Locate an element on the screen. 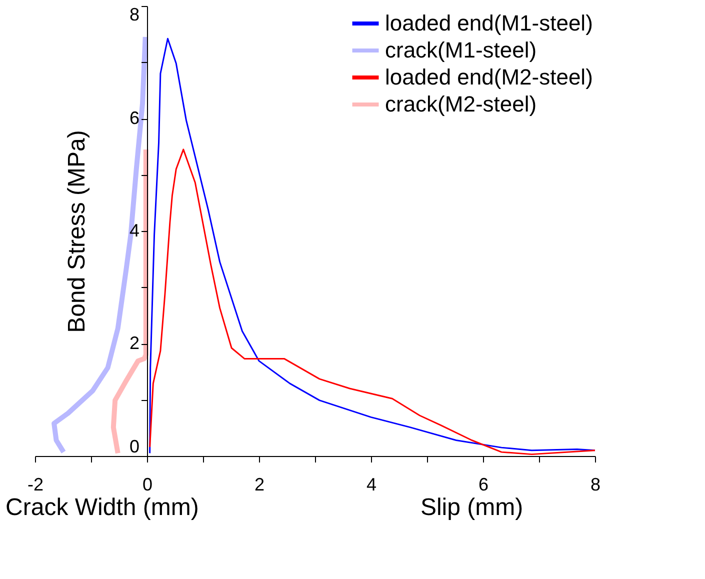 The width and height of the screenshot is (705, 579). x-tick-label: 2 is located at coordinates (259, 484).